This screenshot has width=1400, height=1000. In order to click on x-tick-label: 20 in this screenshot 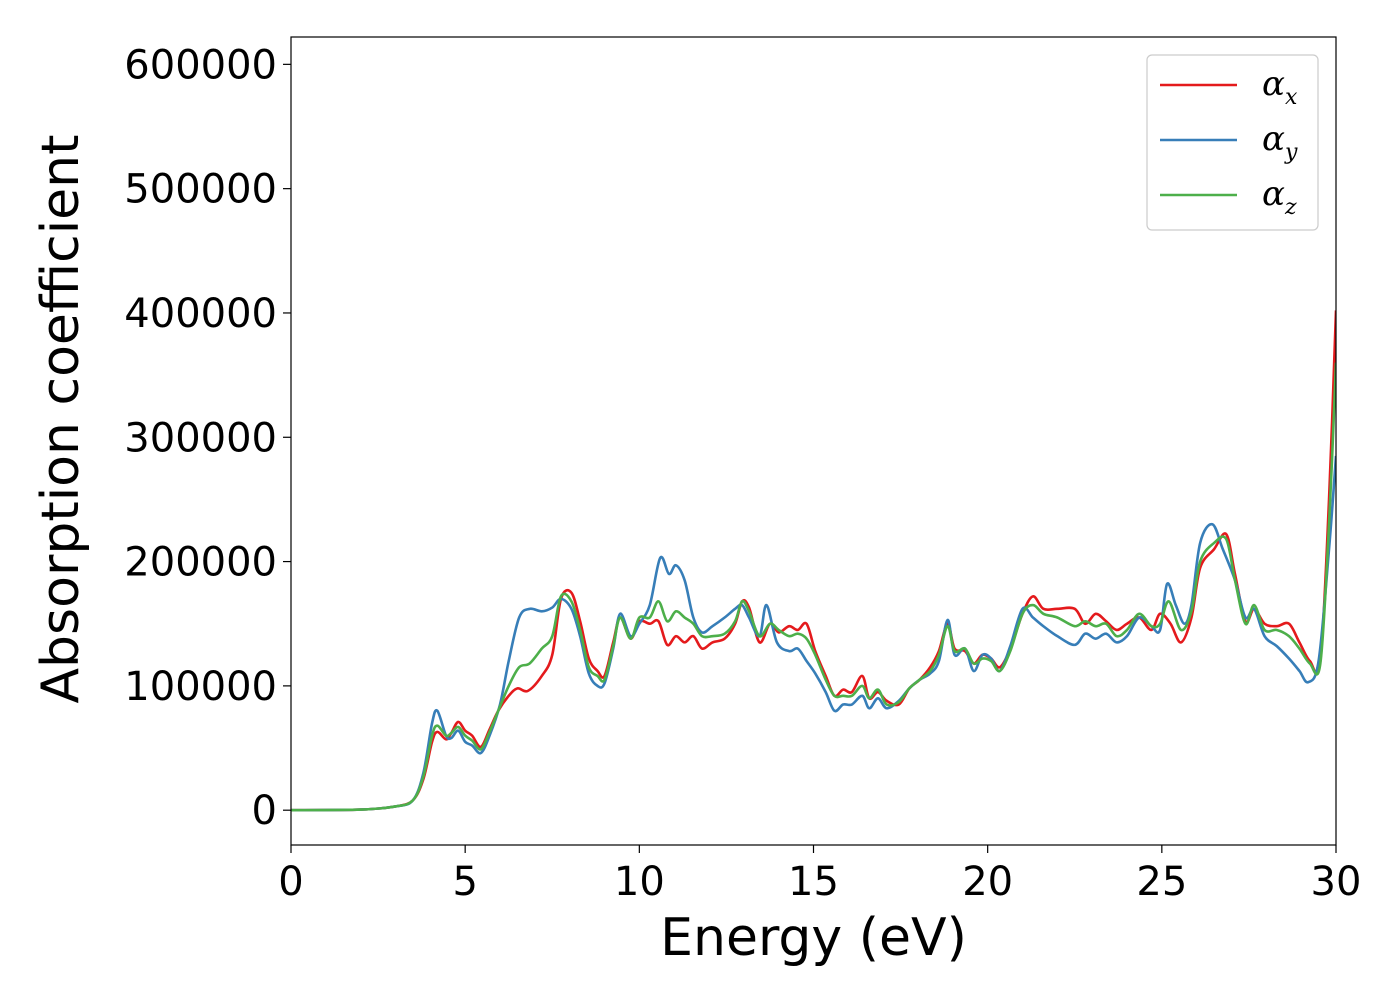, I will do `click(987, 882)`.